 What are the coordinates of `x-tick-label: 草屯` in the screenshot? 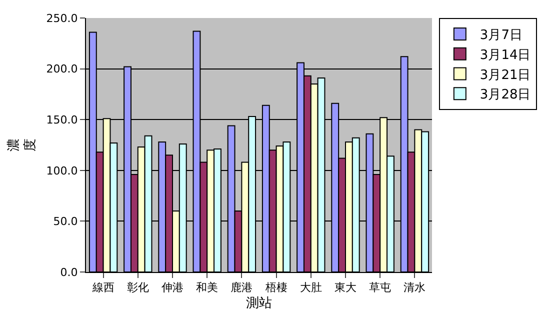 It's located at (380, 287).